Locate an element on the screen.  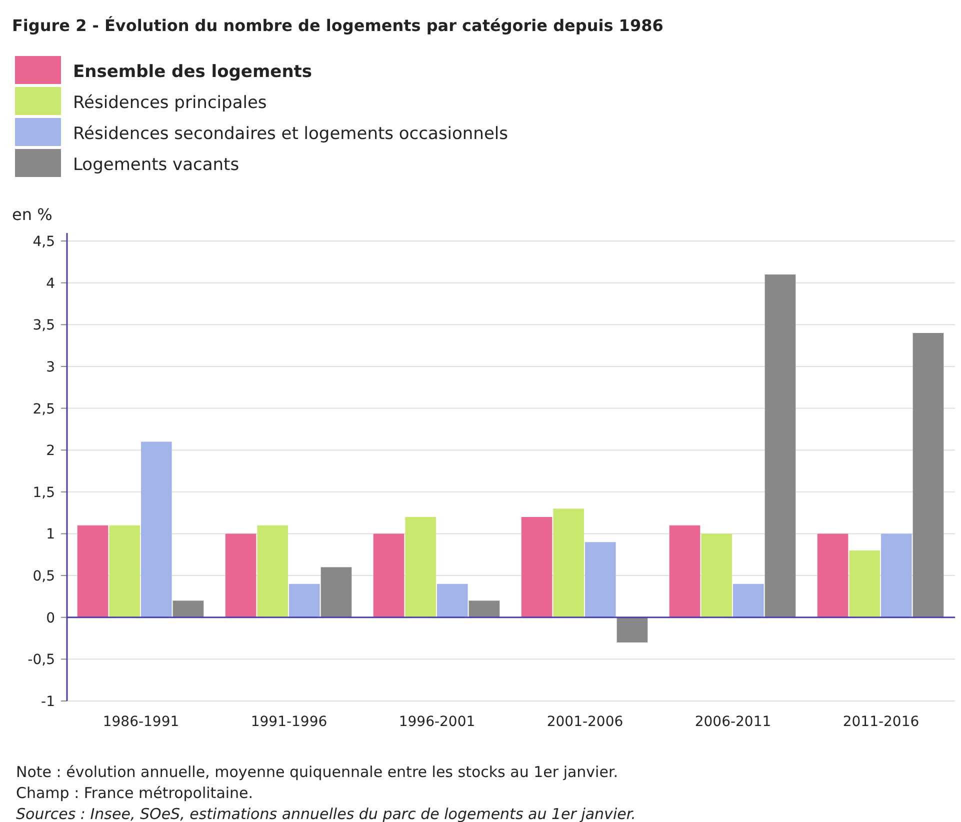
y-tick-label: 0,5 is located at coordinates (43, 576).